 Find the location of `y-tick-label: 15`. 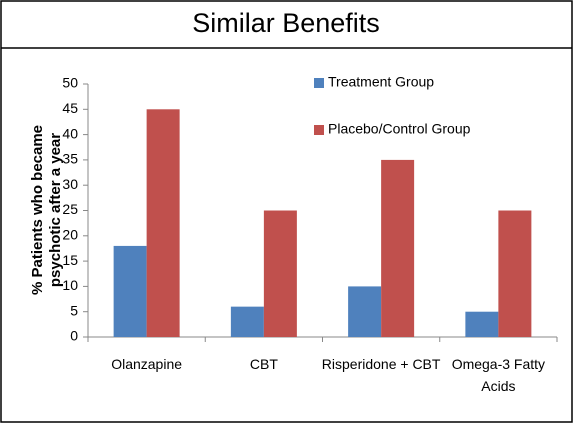

y-tick-label: 15 is located at coordinates (70, 260).